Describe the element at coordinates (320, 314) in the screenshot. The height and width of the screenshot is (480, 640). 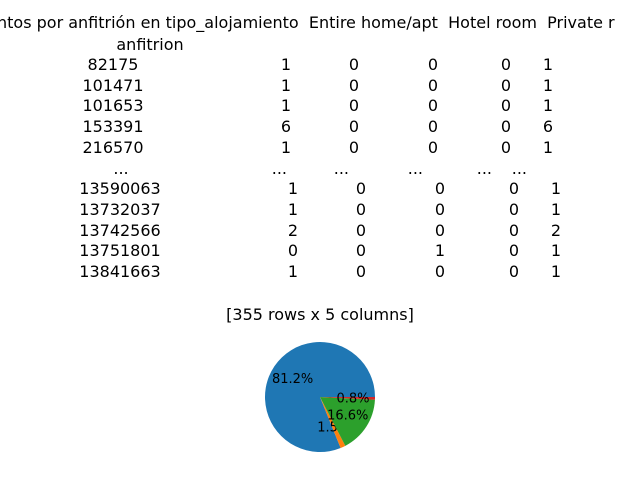
I see `dataframe-shape-label: [355 rows x 5 columns]` at that location.